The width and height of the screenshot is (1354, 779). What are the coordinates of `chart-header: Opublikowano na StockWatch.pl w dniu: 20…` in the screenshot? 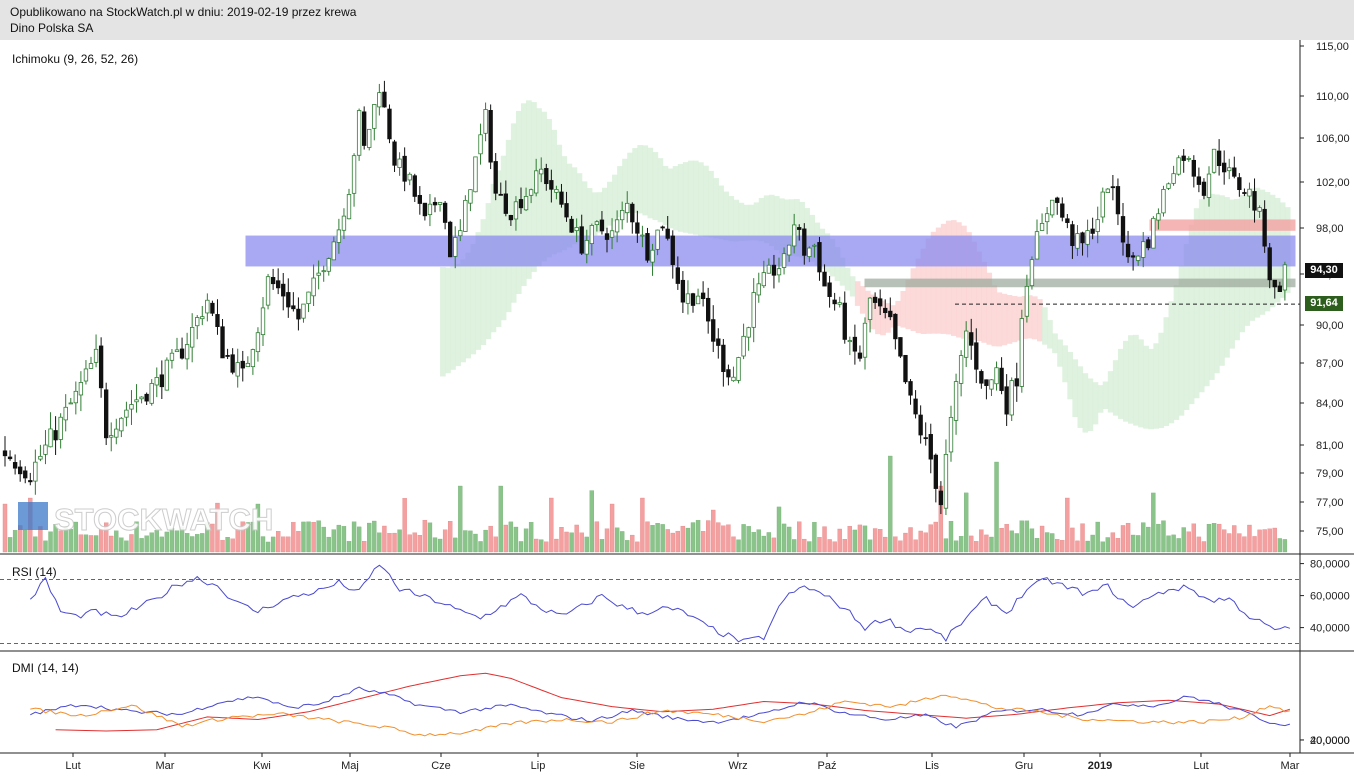 It's located at (677, 20).